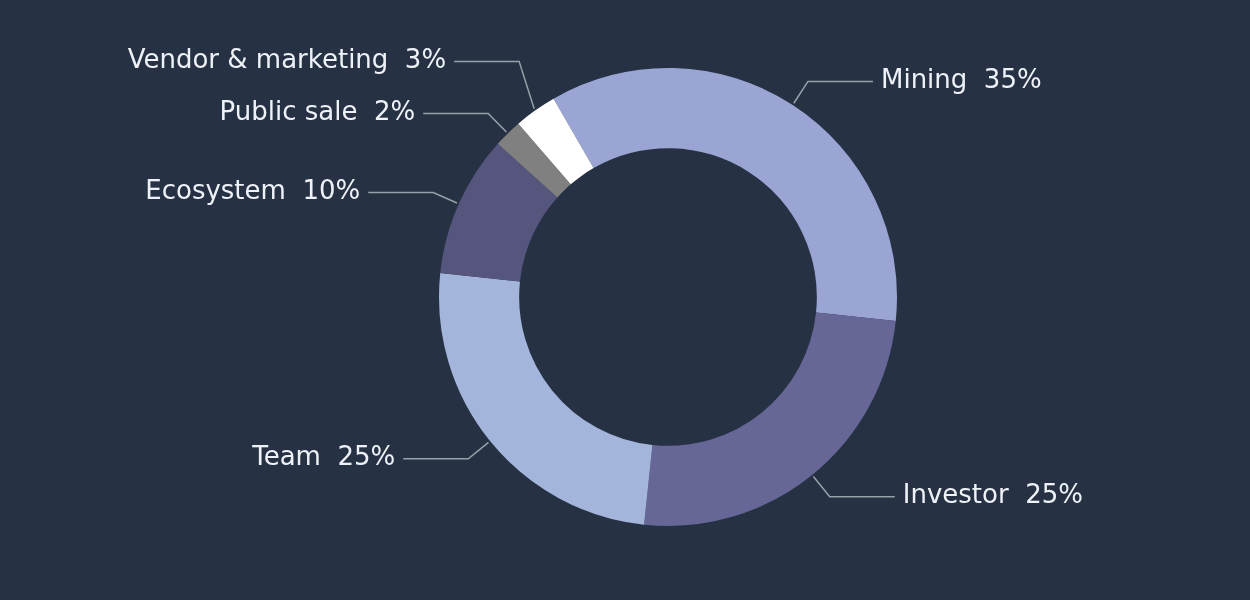 Image resolution: width=1250 pixels, height=600 pixels. Describe the element at coordinates (961, 79) in the screenshot. I see `slice-label: Mining 35%` at that location.